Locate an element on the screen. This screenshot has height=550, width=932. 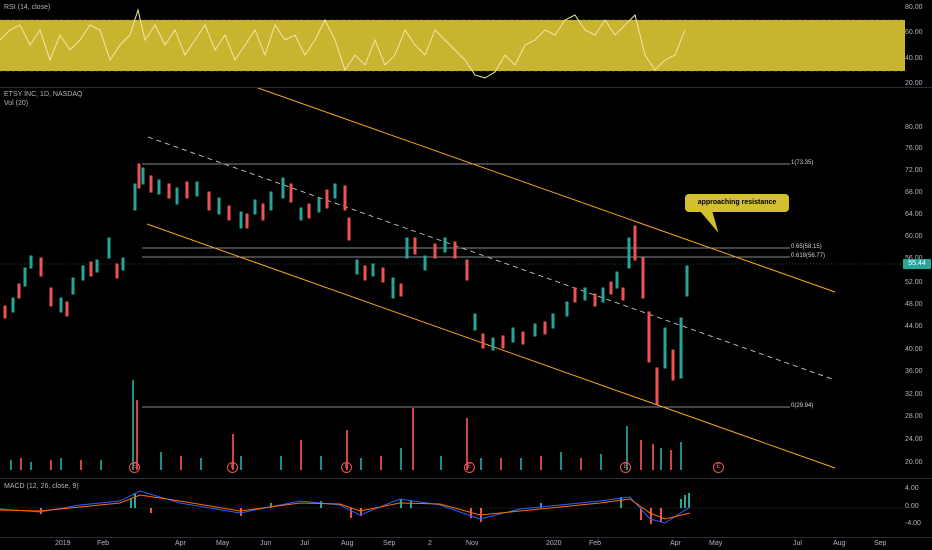
axis-divider is located at coordinates (466, 537).